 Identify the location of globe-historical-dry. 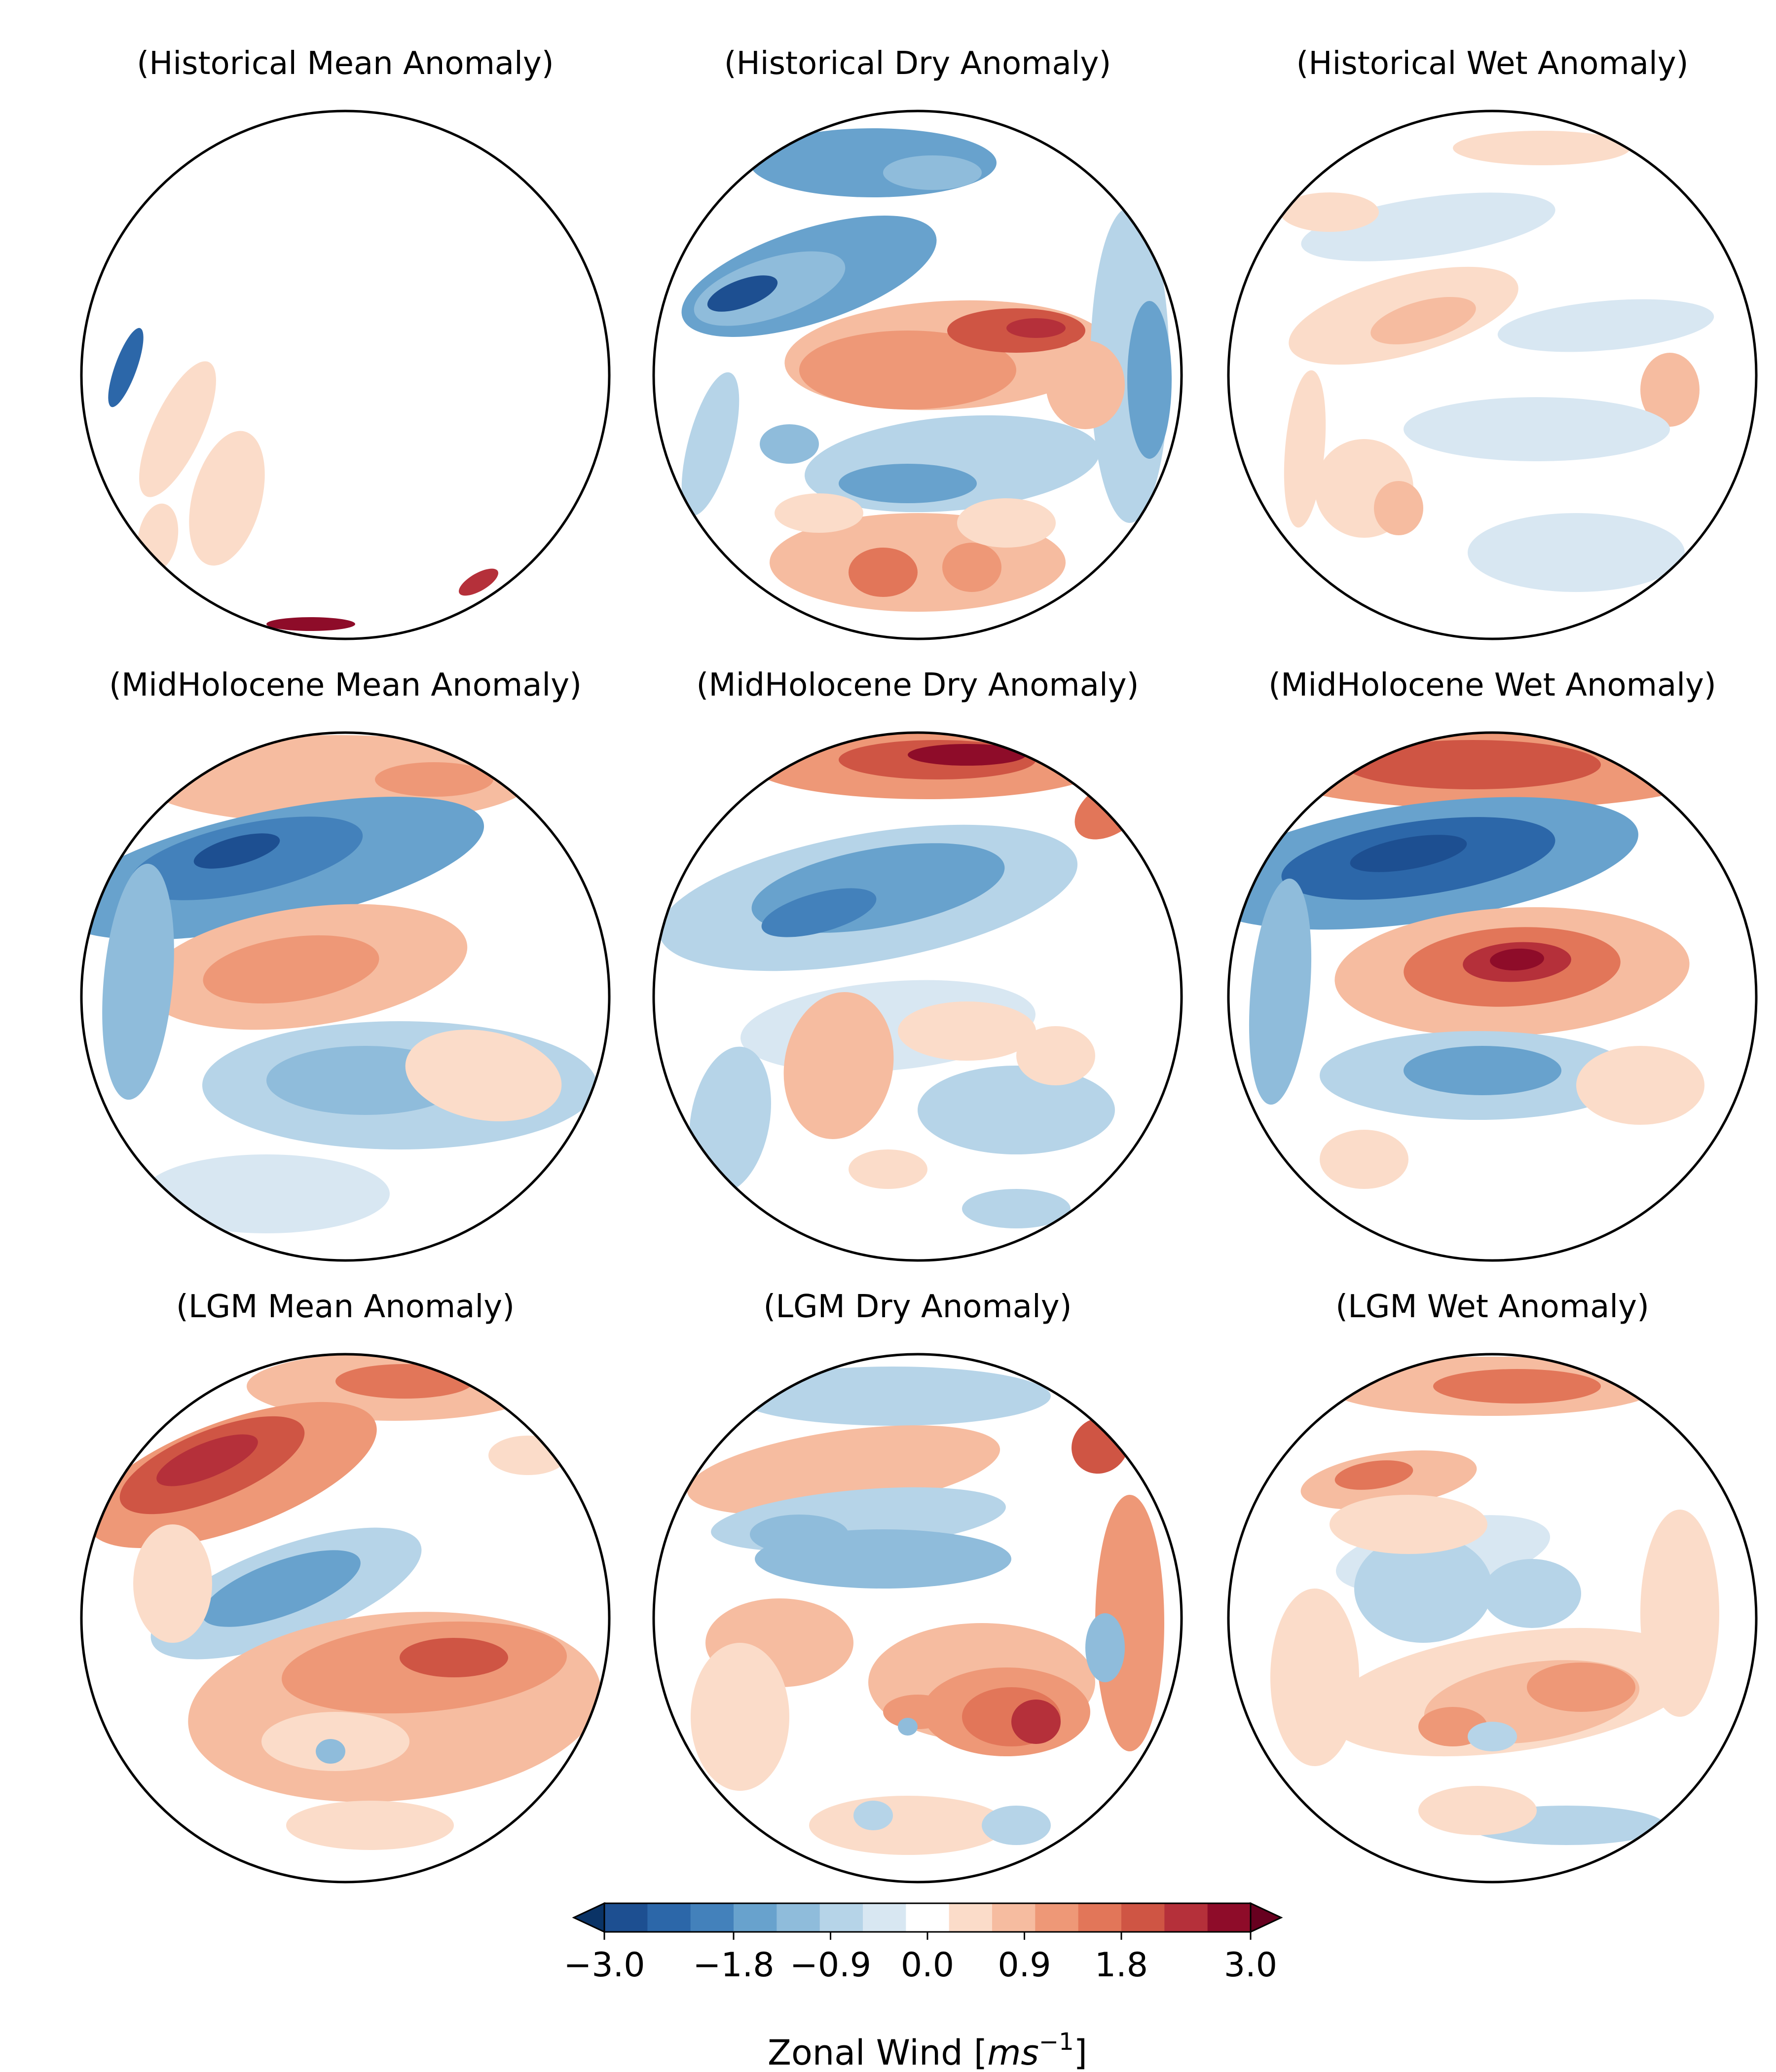
(918, 375).